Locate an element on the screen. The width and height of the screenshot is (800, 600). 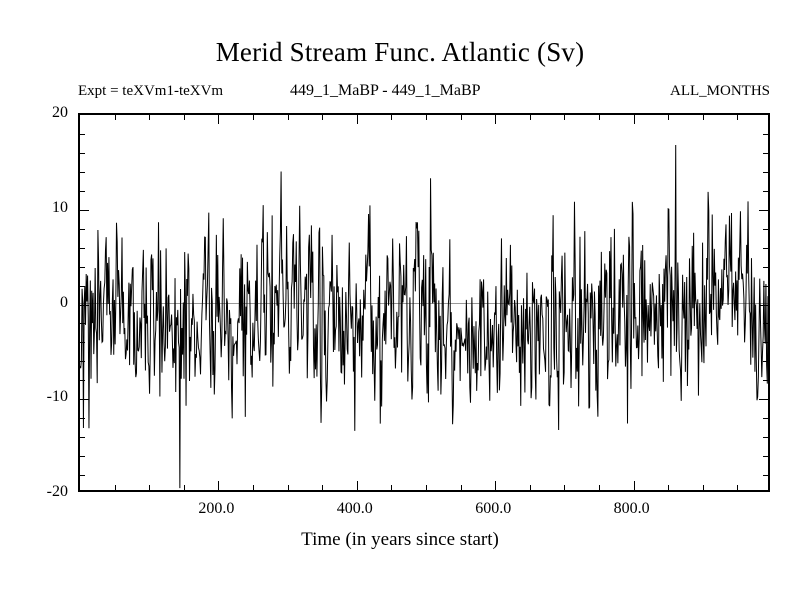
x-tick-label: 600.0 is located at coordinates (493, 508).